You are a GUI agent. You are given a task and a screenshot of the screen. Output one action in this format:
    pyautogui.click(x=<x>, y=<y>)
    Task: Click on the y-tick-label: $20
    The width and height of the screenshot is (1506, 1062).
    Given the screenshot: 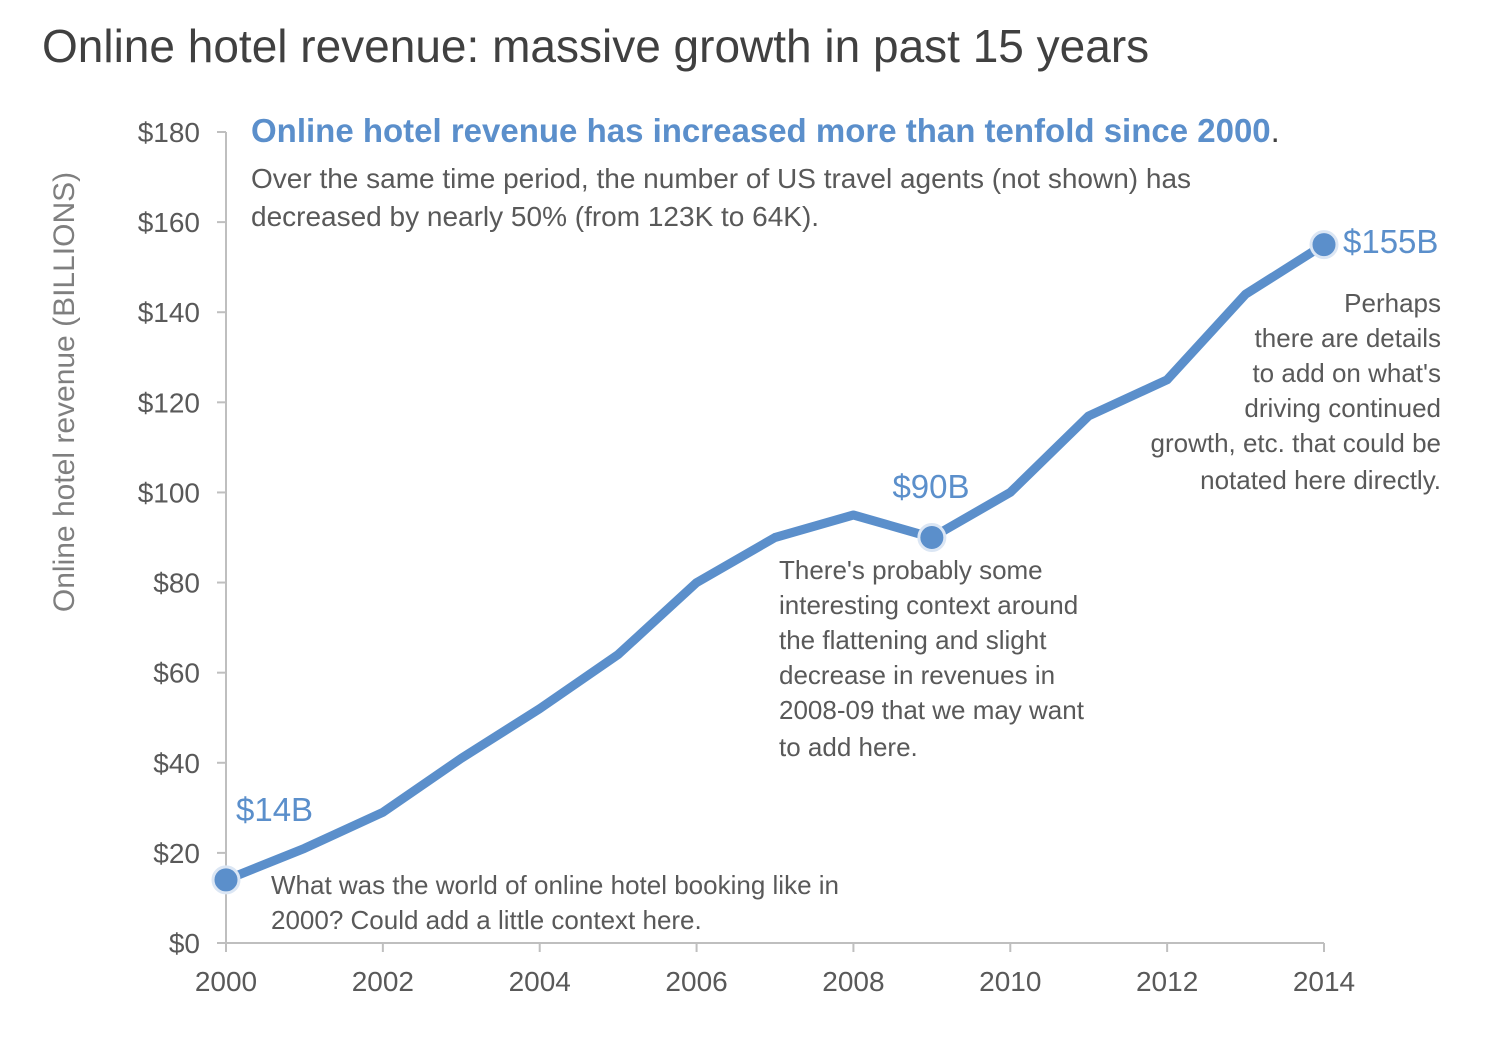 What is the action you would take?
    pyautogui.click(x=176, y=853)
    